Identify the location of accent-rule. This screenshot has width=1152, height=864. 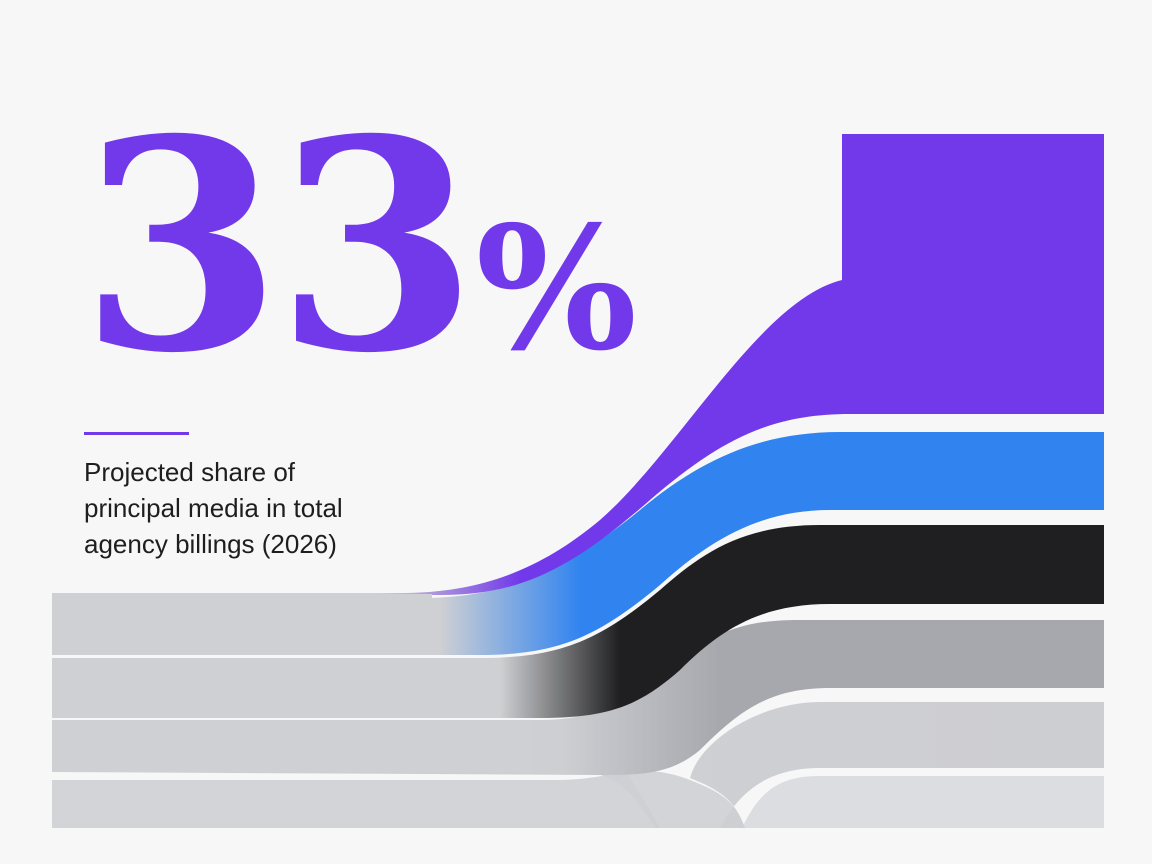
(136, 433).